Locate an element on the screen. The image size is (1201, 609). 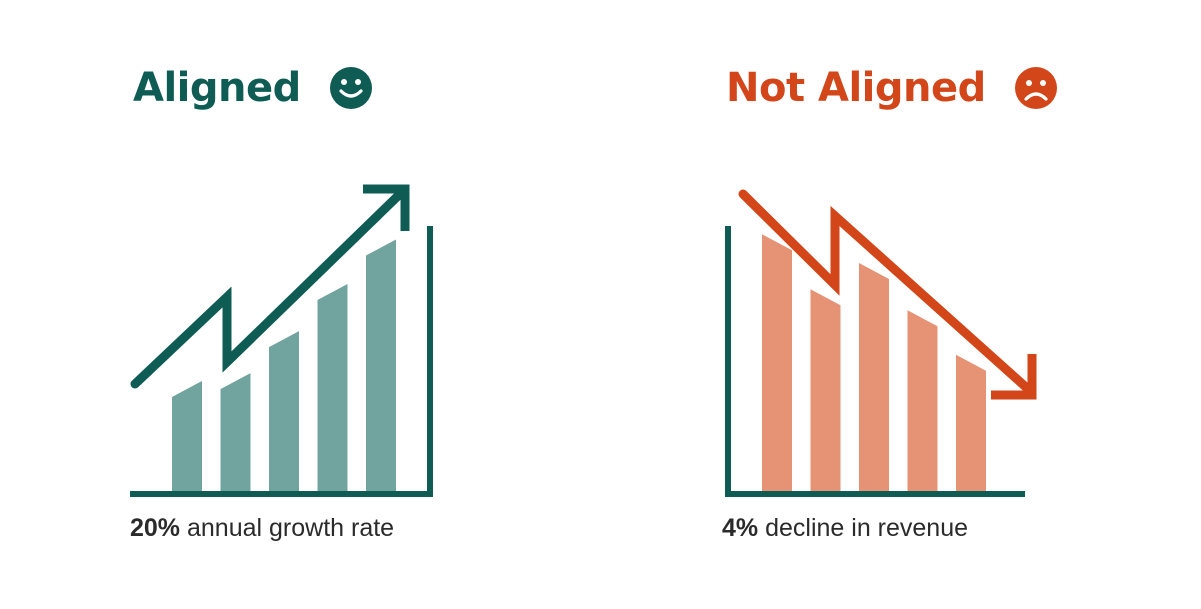
not-aligned-heading-row: Not Aligned is located at coordinates (892, 88).